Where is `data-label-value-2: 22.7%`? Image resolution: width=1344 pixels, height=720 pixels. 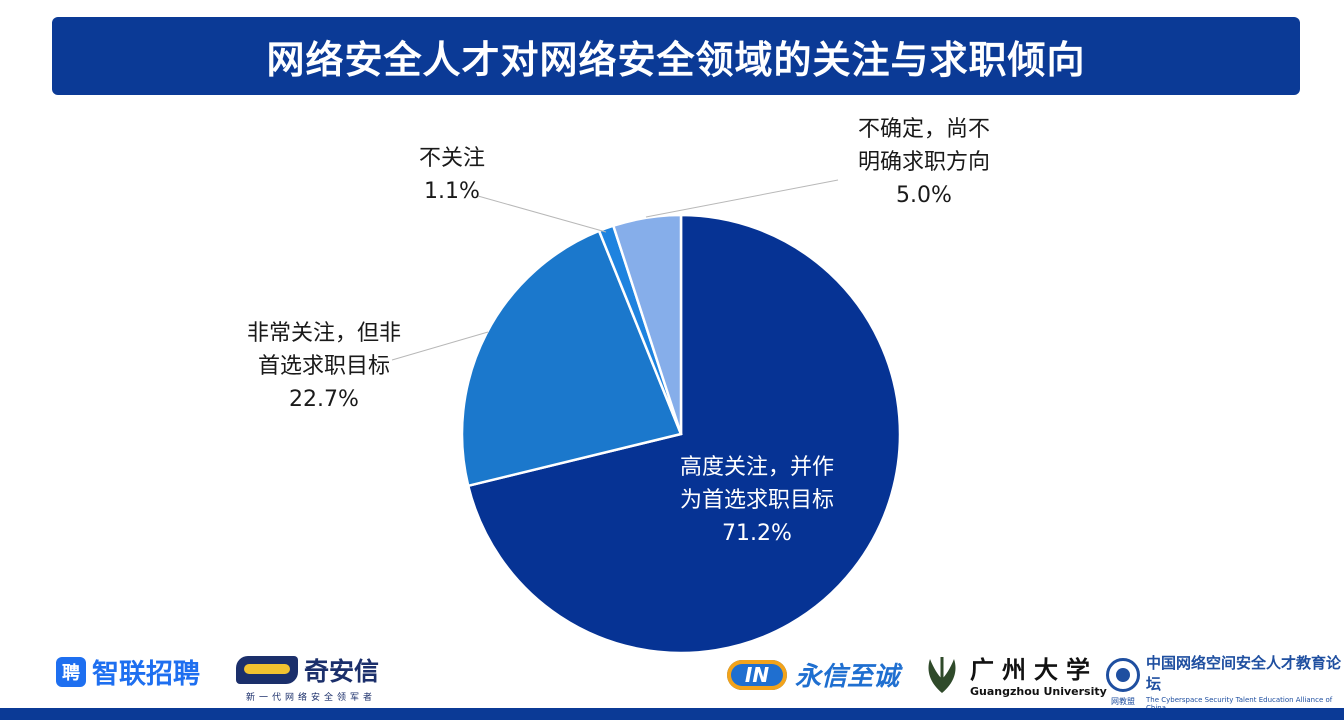
data-label-value-2: 22.7% is located at coordinates (324, 399).